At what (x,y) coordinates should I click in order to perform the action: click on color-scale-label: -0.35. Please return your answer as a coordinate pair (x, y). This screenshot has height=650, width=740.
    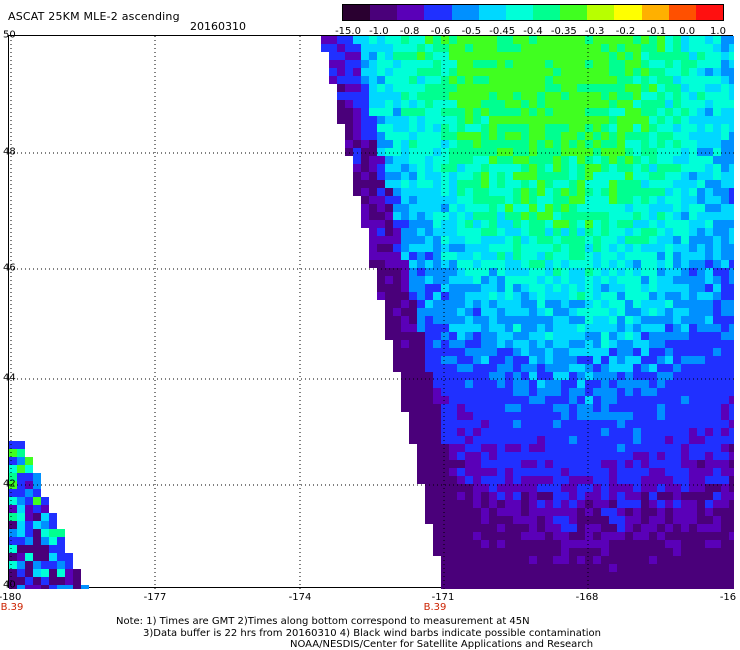
    Looking at the image, I should click on (563, 31).